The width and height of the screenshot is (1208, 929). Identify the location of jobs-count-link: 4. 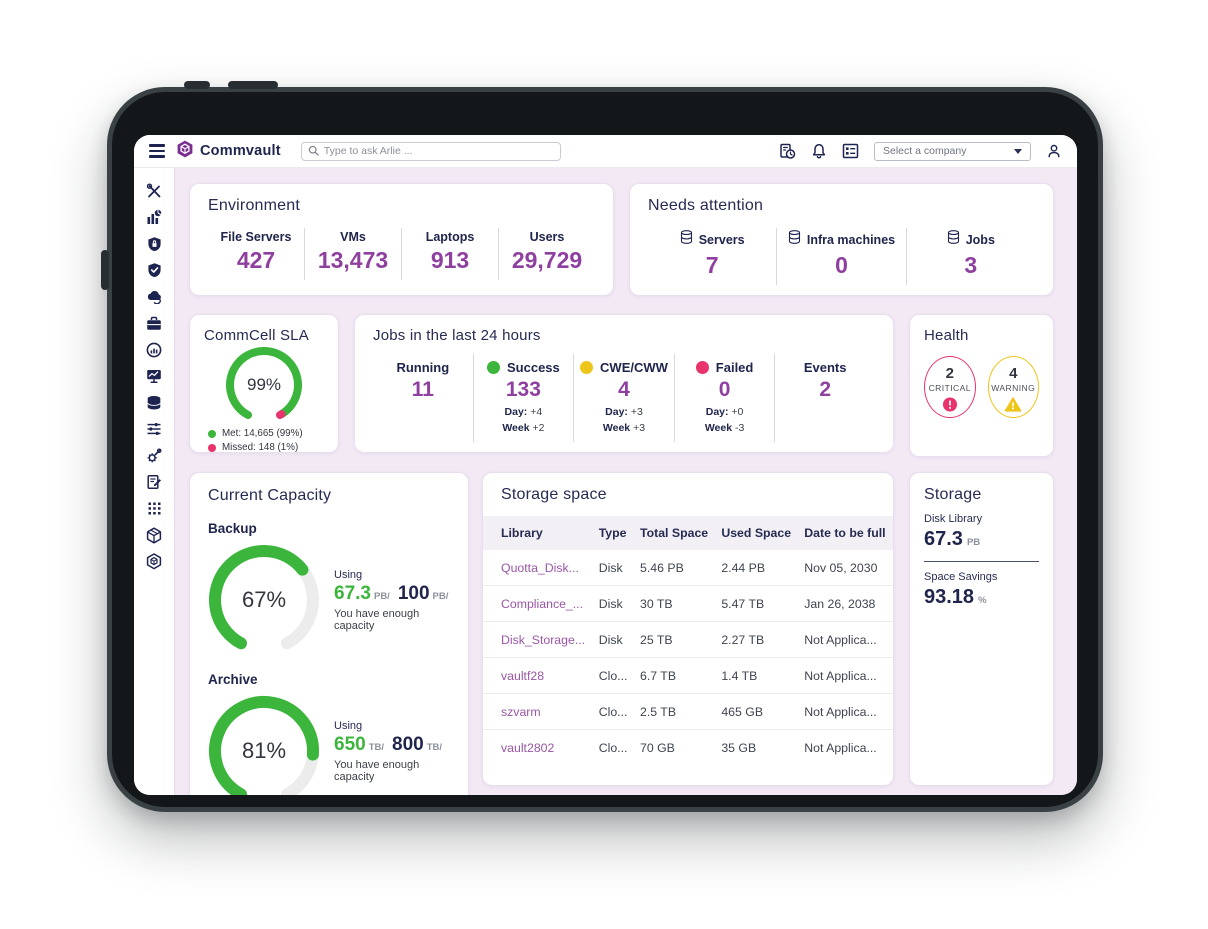
(624, 389).